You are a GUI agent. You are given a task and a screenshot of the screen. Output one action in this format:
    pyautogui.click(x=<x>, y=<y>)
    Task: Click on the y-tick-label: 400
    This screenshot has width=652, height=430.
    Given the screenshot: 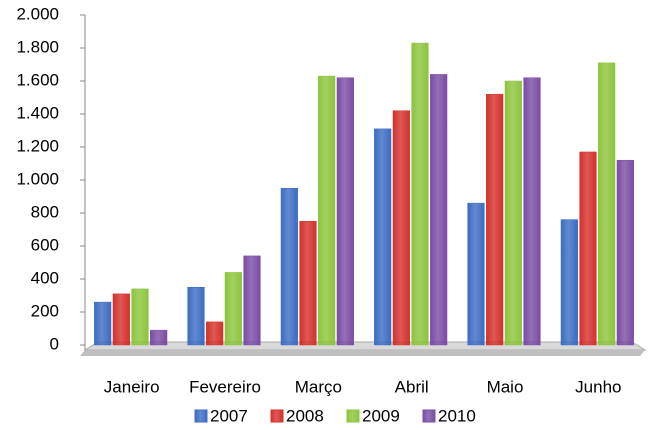 What is the action you would take?
    pyautogui.click(x=45, y=277)
    